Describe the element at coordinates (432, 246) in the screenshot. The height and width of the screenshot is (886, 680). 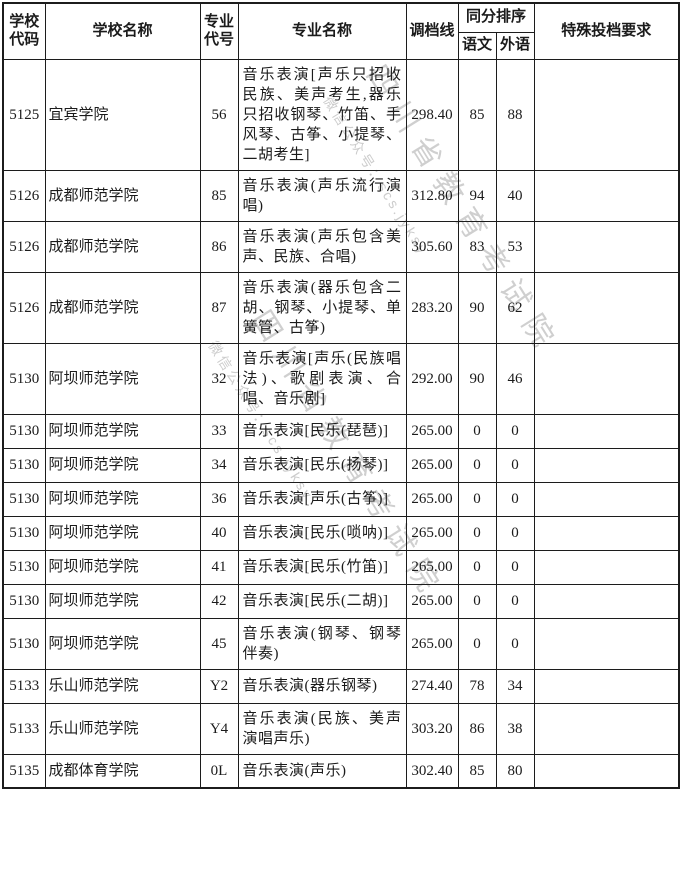
I see `cell-line: 305.60` at that location.